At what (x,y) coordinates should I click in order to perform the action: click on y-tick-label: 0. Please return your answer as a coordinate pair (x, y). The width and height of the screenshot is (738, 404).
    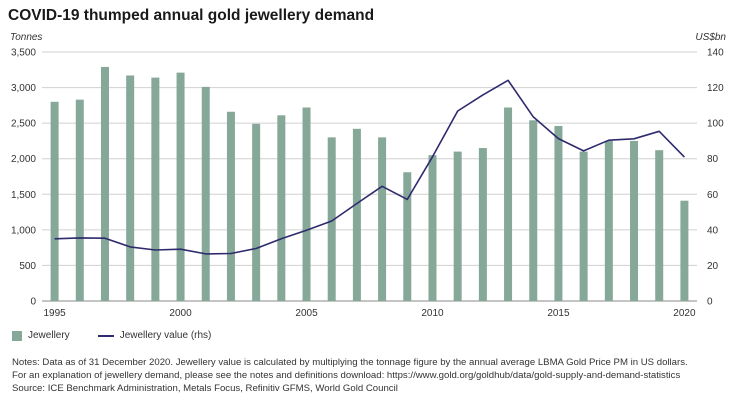
    Looking at the image, I should click on (33, 302).